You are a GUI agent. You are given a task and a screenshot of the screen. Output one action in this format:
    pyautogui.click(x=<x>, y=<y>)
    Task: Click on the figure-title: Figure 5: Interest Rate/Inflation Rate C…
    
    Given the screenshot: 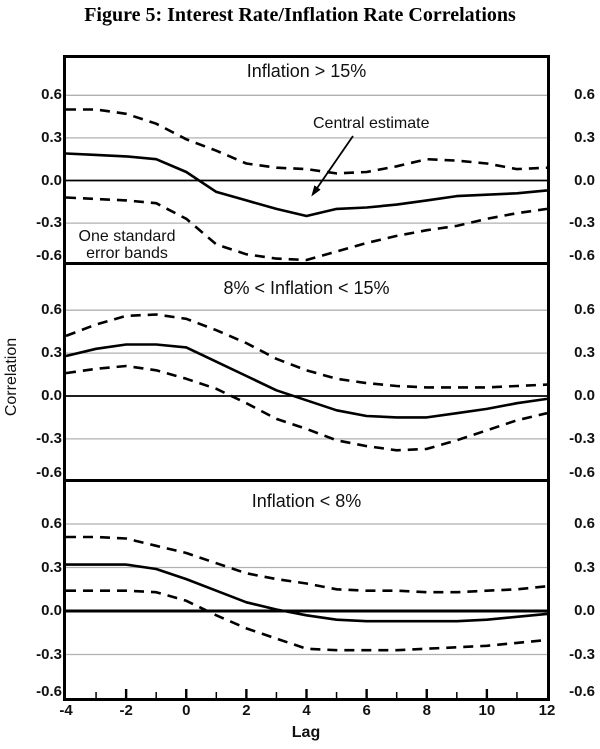 What is the action you would take?
    pyautogui.click(x=300, y=15)
    